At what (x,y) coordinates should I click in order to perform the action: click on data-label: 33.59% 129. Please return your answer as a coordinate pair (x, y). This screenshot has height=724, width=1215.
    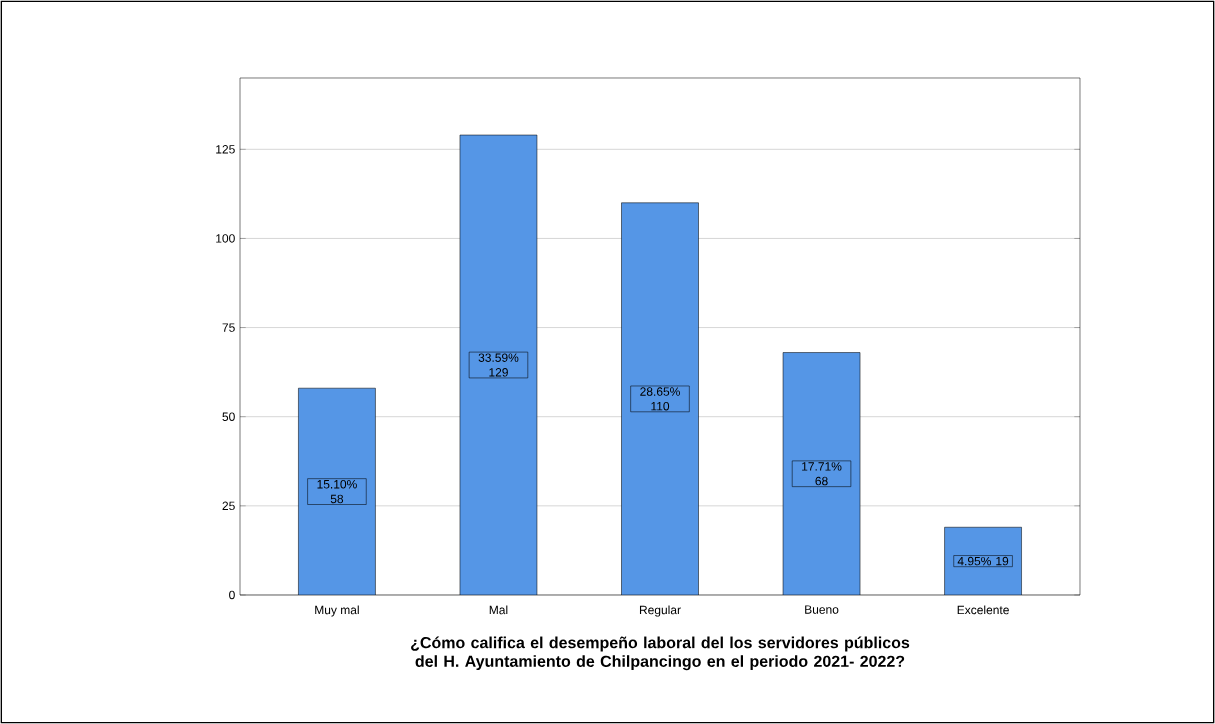
    Looking at the image, I should click on (498, 365).